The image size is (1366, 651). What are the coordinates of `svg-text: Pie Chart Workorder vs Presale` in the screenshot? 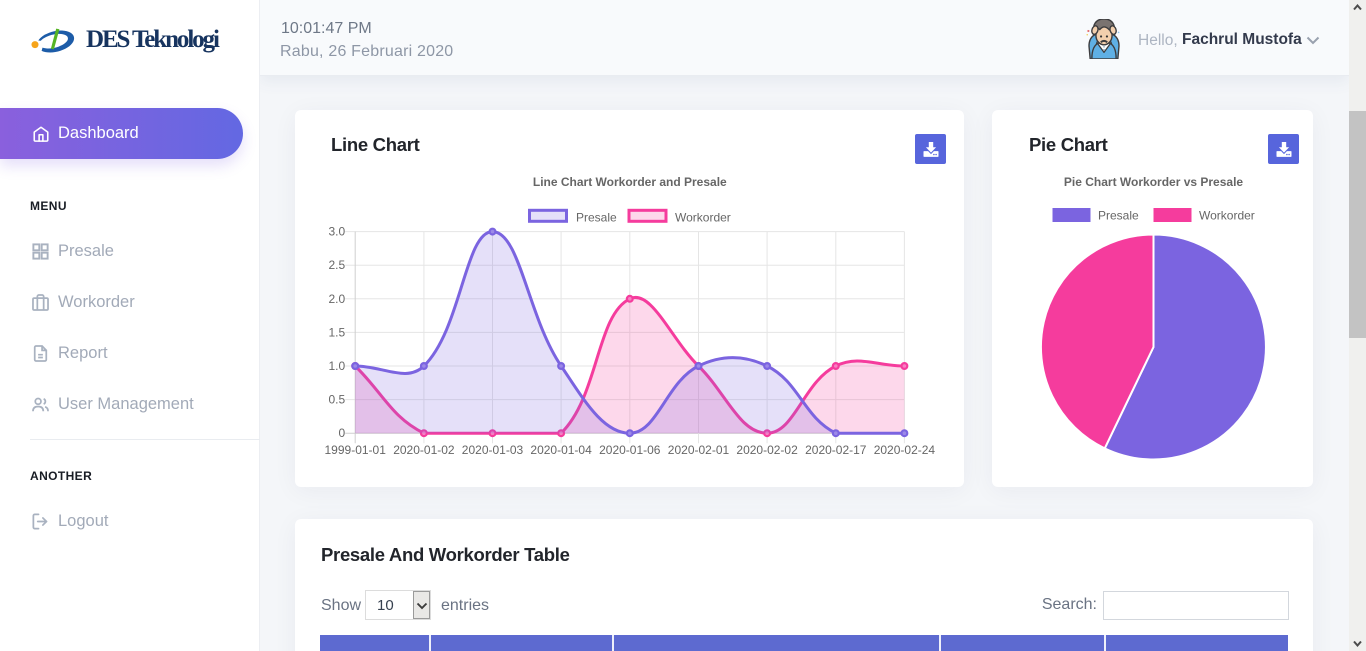 It's located at (1154, 182).